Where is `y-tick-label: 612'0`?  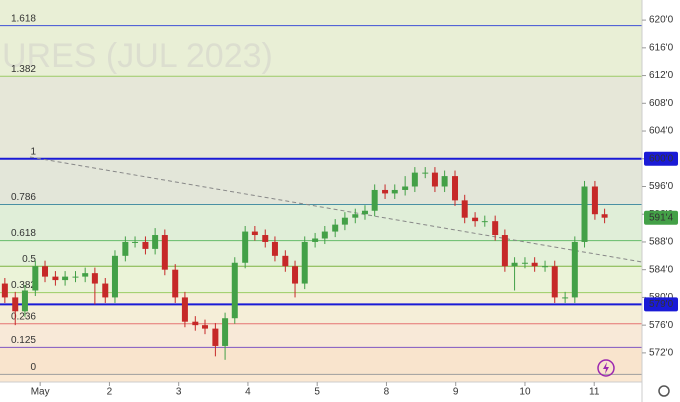
y-tick-label: 612'0 is located at coordinates (661, 75).